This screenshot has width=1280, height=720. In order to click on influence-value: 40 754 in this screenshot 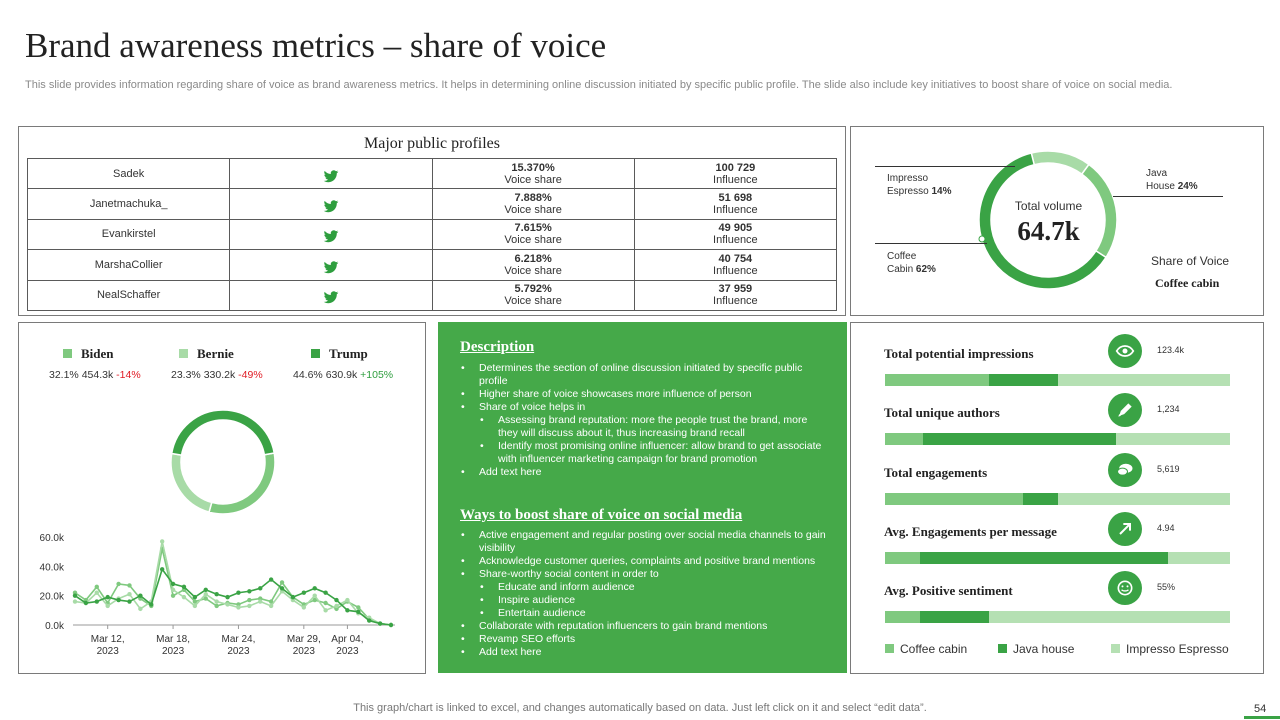, I will do `click(735, 258)`.